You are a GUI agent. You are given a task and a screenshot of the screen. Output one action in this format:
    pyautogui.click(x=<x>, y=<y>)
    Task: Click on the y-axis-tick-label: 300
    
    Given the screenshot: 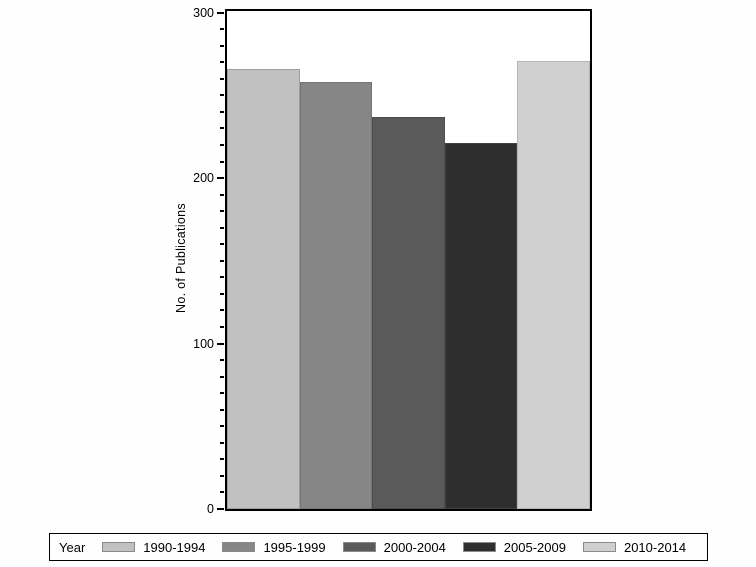 What is the action you would take?
    pyautogui.click(x=203, y=12)
    